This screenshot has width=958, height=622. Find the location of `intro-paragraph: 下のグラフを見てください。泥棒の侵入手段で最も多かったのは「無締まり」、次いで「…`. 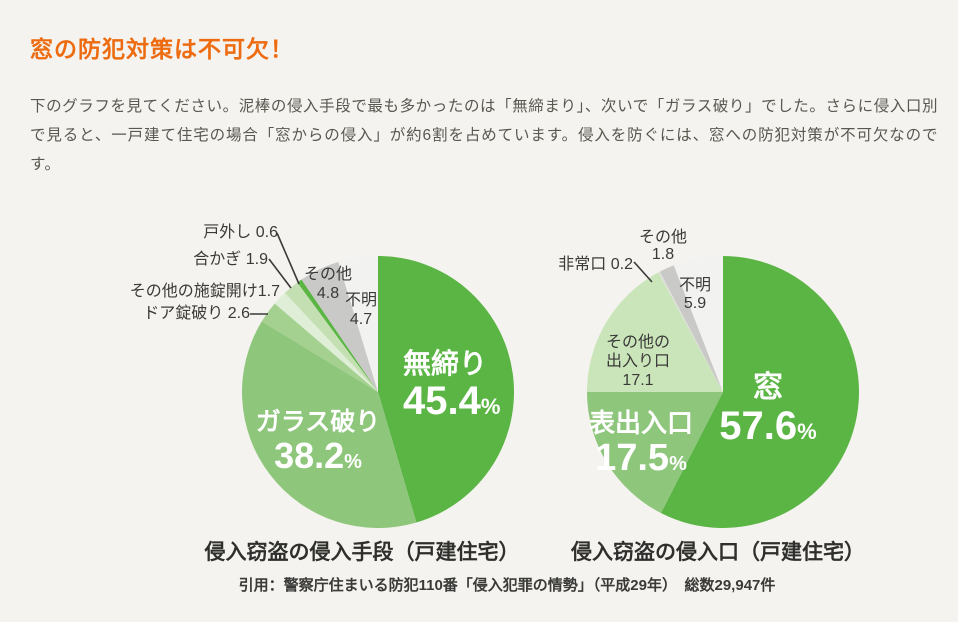

intro-paragraph: 下のグラフを見てください。泥棒の侵入手段で最も多かったのは「無締まり」、次いで「… is located at coordinates (484, 135).